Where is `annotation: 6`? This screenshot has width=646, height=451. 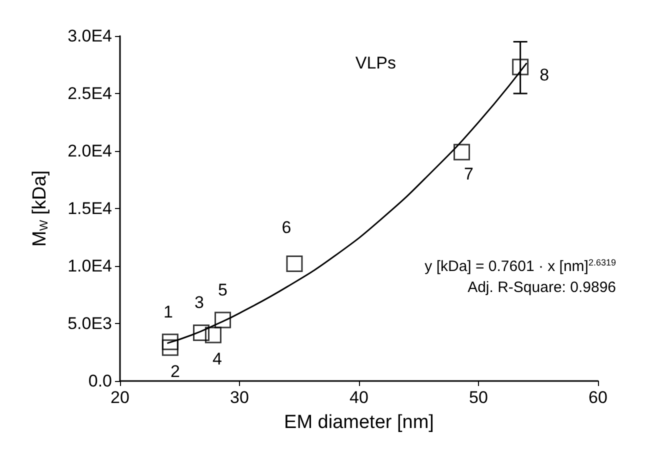
annotation: 6 is located at coordinates (287, 228).